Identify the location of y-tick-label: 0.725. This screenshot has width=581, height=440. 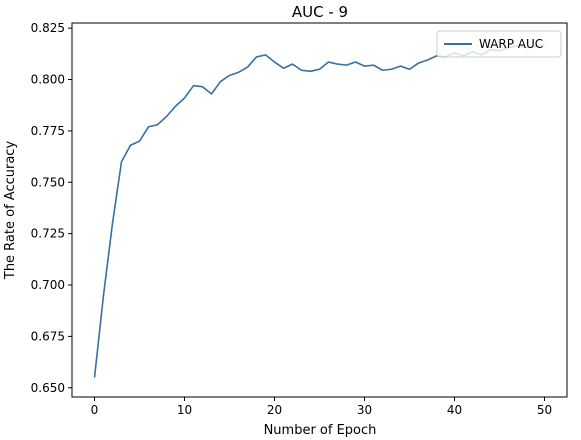
(48, 234).